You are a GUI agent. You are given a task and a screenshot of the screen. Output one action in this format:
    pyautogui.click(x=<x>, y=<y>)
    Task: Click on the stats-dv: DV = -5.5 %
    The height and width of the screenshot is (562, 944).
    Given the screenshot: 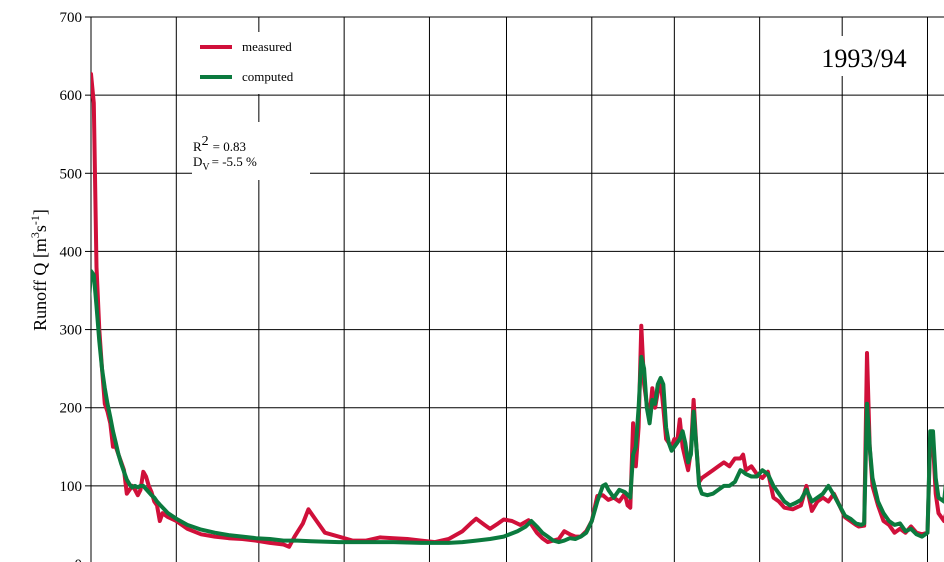 What is the action you would take?
    pyautogui.click(x=225, y=163)
    